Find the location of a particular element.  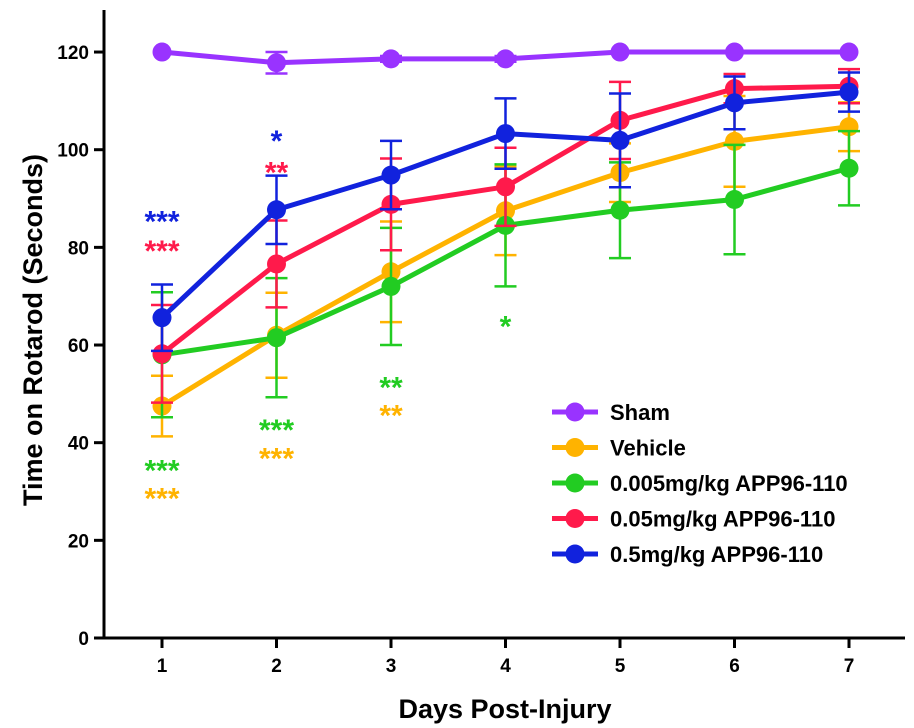

y-axis-title: Time on Rotarod (Seconds) is located at coordinates (33, 330).